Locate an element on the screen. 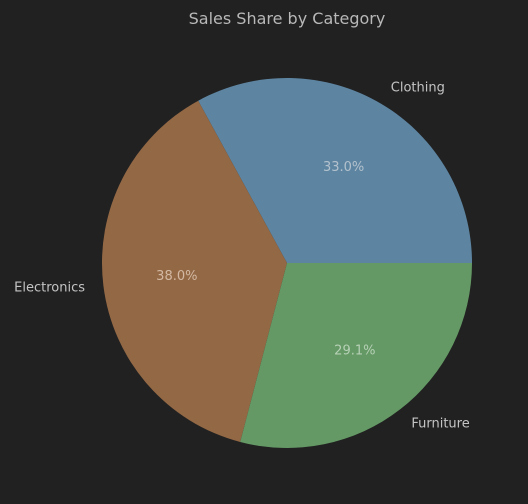  slice-label-clothing: Clothing is located at coordinates (418, 87).